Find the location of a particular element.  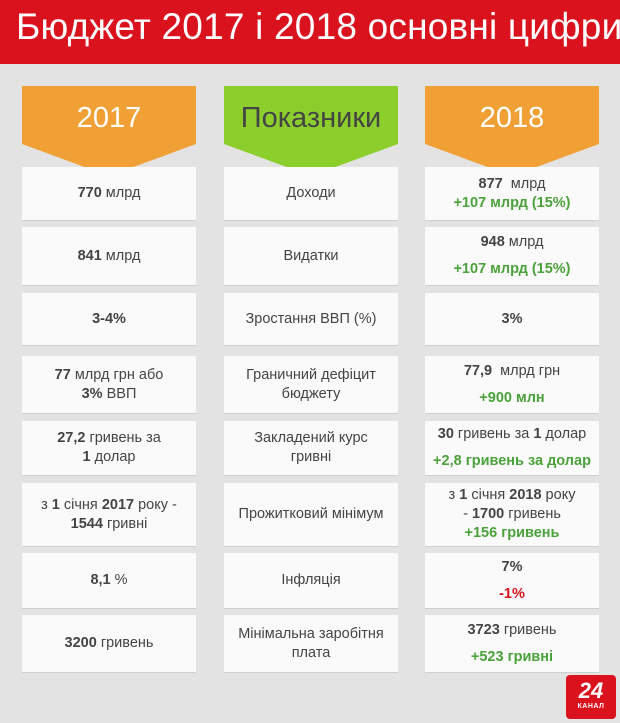

logo-background-shape is located at coordinates (591, 697).